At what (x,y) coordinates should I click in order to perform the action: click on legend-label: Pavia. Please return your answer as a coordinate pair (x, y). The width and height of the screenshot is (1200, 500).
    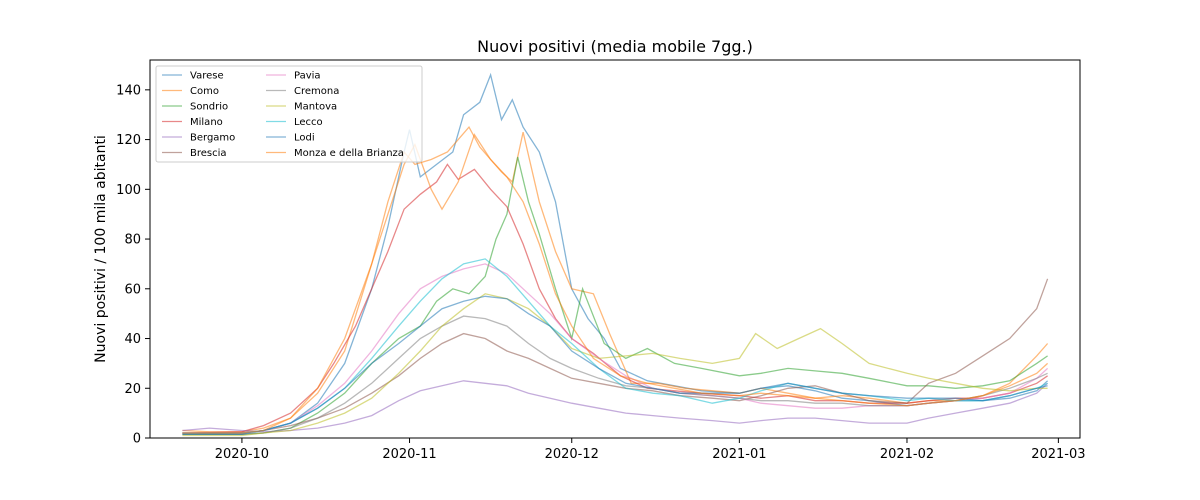
    Looking at the image, I should click on (307, 76).